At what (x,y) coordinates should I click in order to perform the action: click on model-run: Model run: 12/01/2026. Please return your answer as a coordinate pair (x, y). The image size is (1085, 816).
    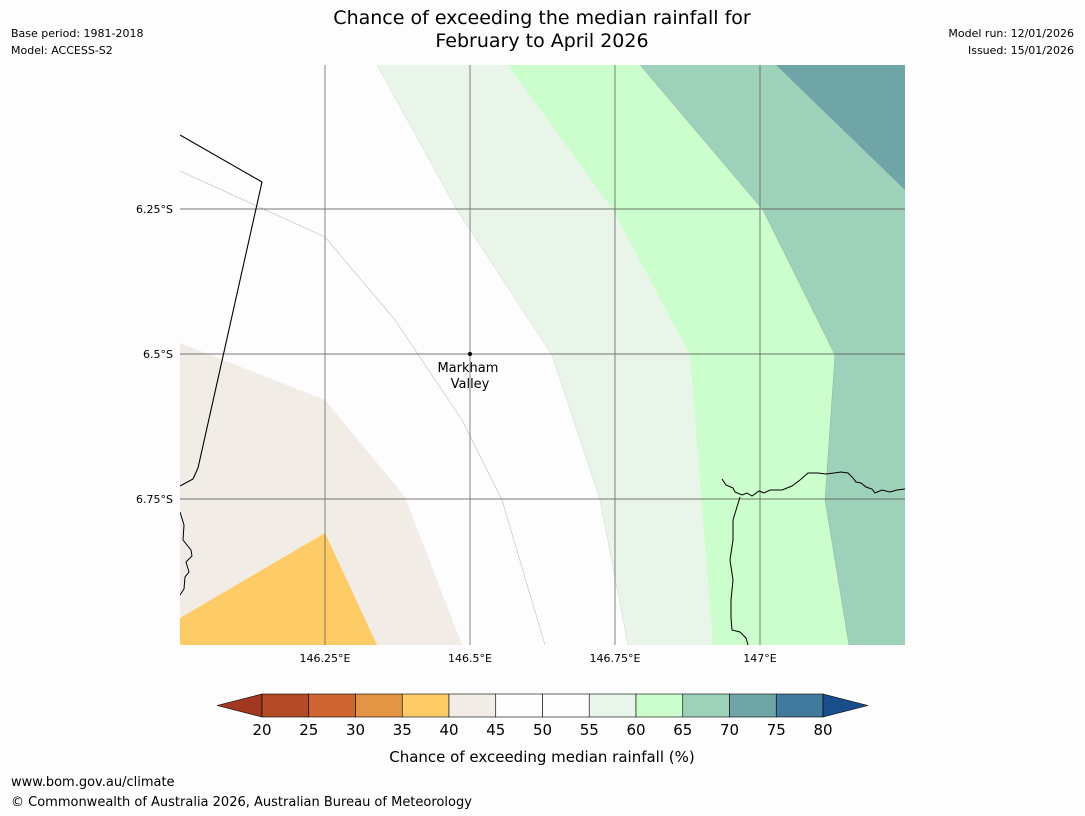
    Looking at the image, I should click on (1011, 33).